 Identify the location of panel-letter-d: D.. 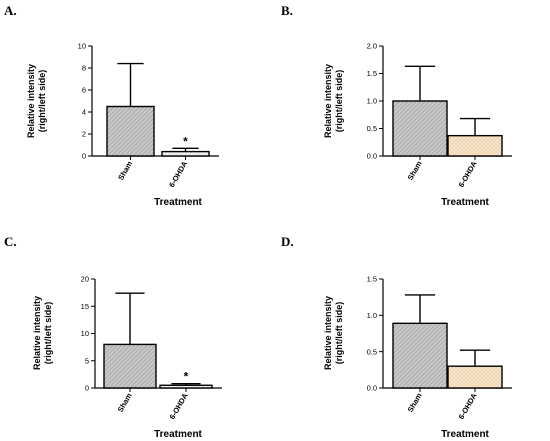
(287, 241).